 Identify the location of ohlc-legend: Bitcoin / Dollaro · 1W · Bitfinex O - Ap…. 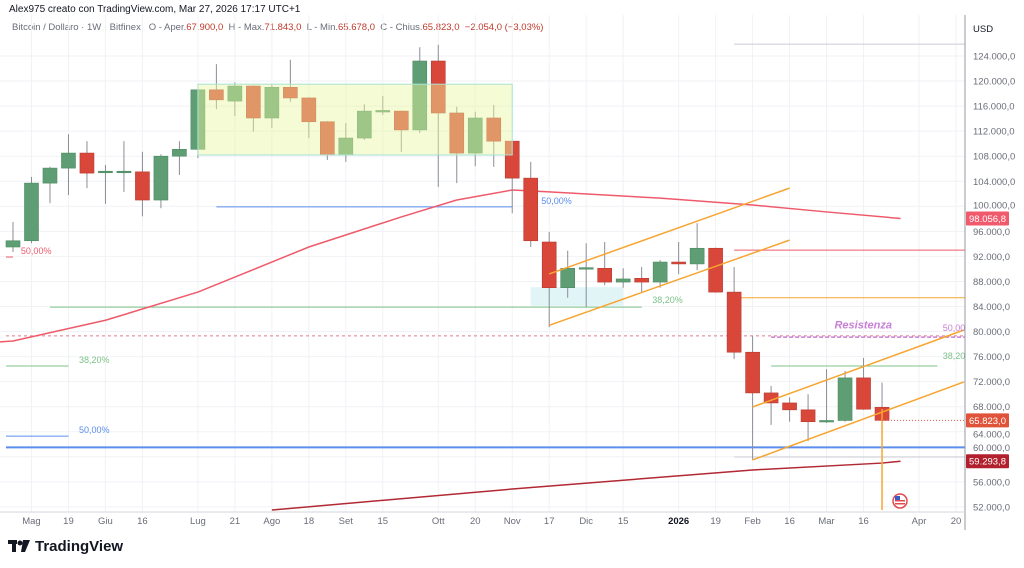
(277, 27).